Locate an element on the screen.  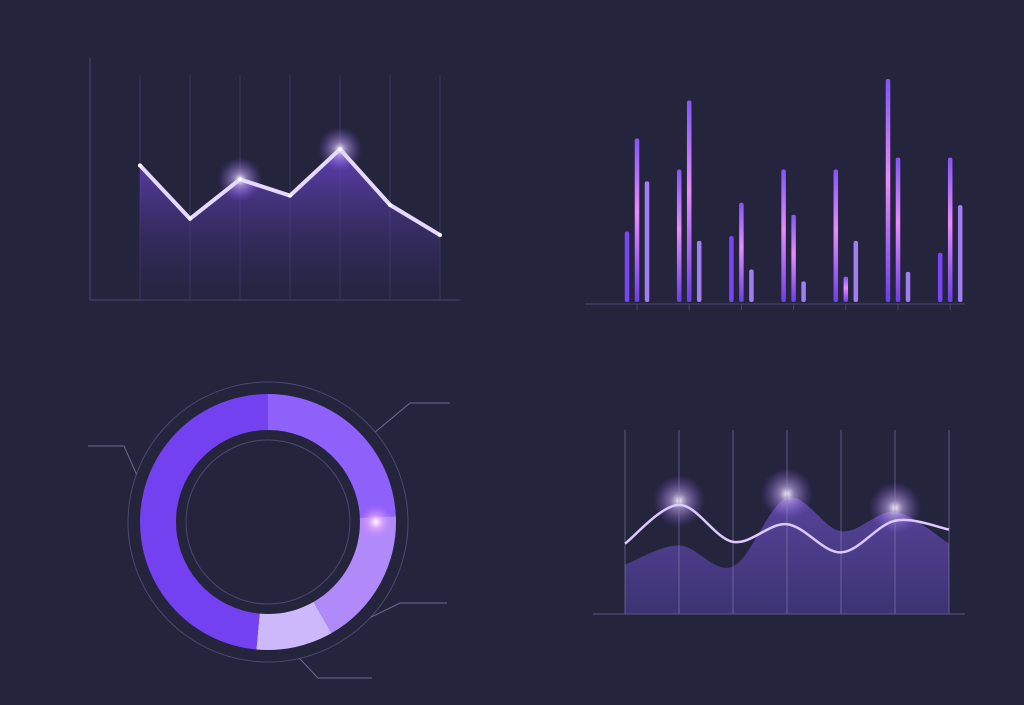
line-series is located at coordinates (787, 528).